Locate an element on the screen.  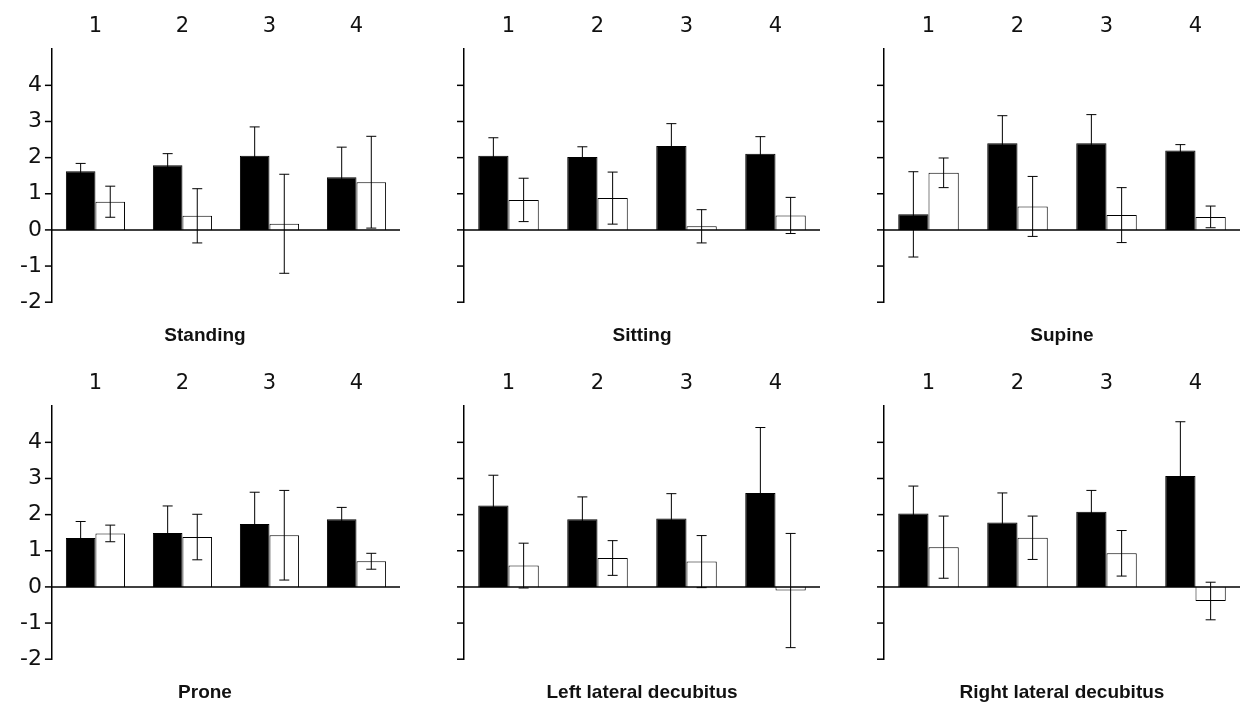
text: Right lateral decubitus is located at coordinates (1062, 691).